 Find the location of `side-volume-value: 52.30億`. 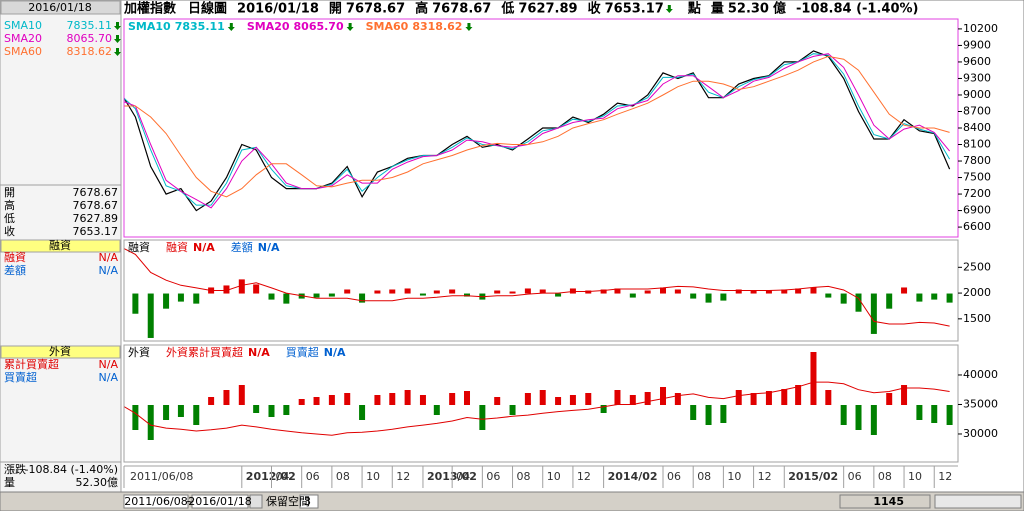

side-volume-value: 52.30億 is located at coordinates (97, 482).